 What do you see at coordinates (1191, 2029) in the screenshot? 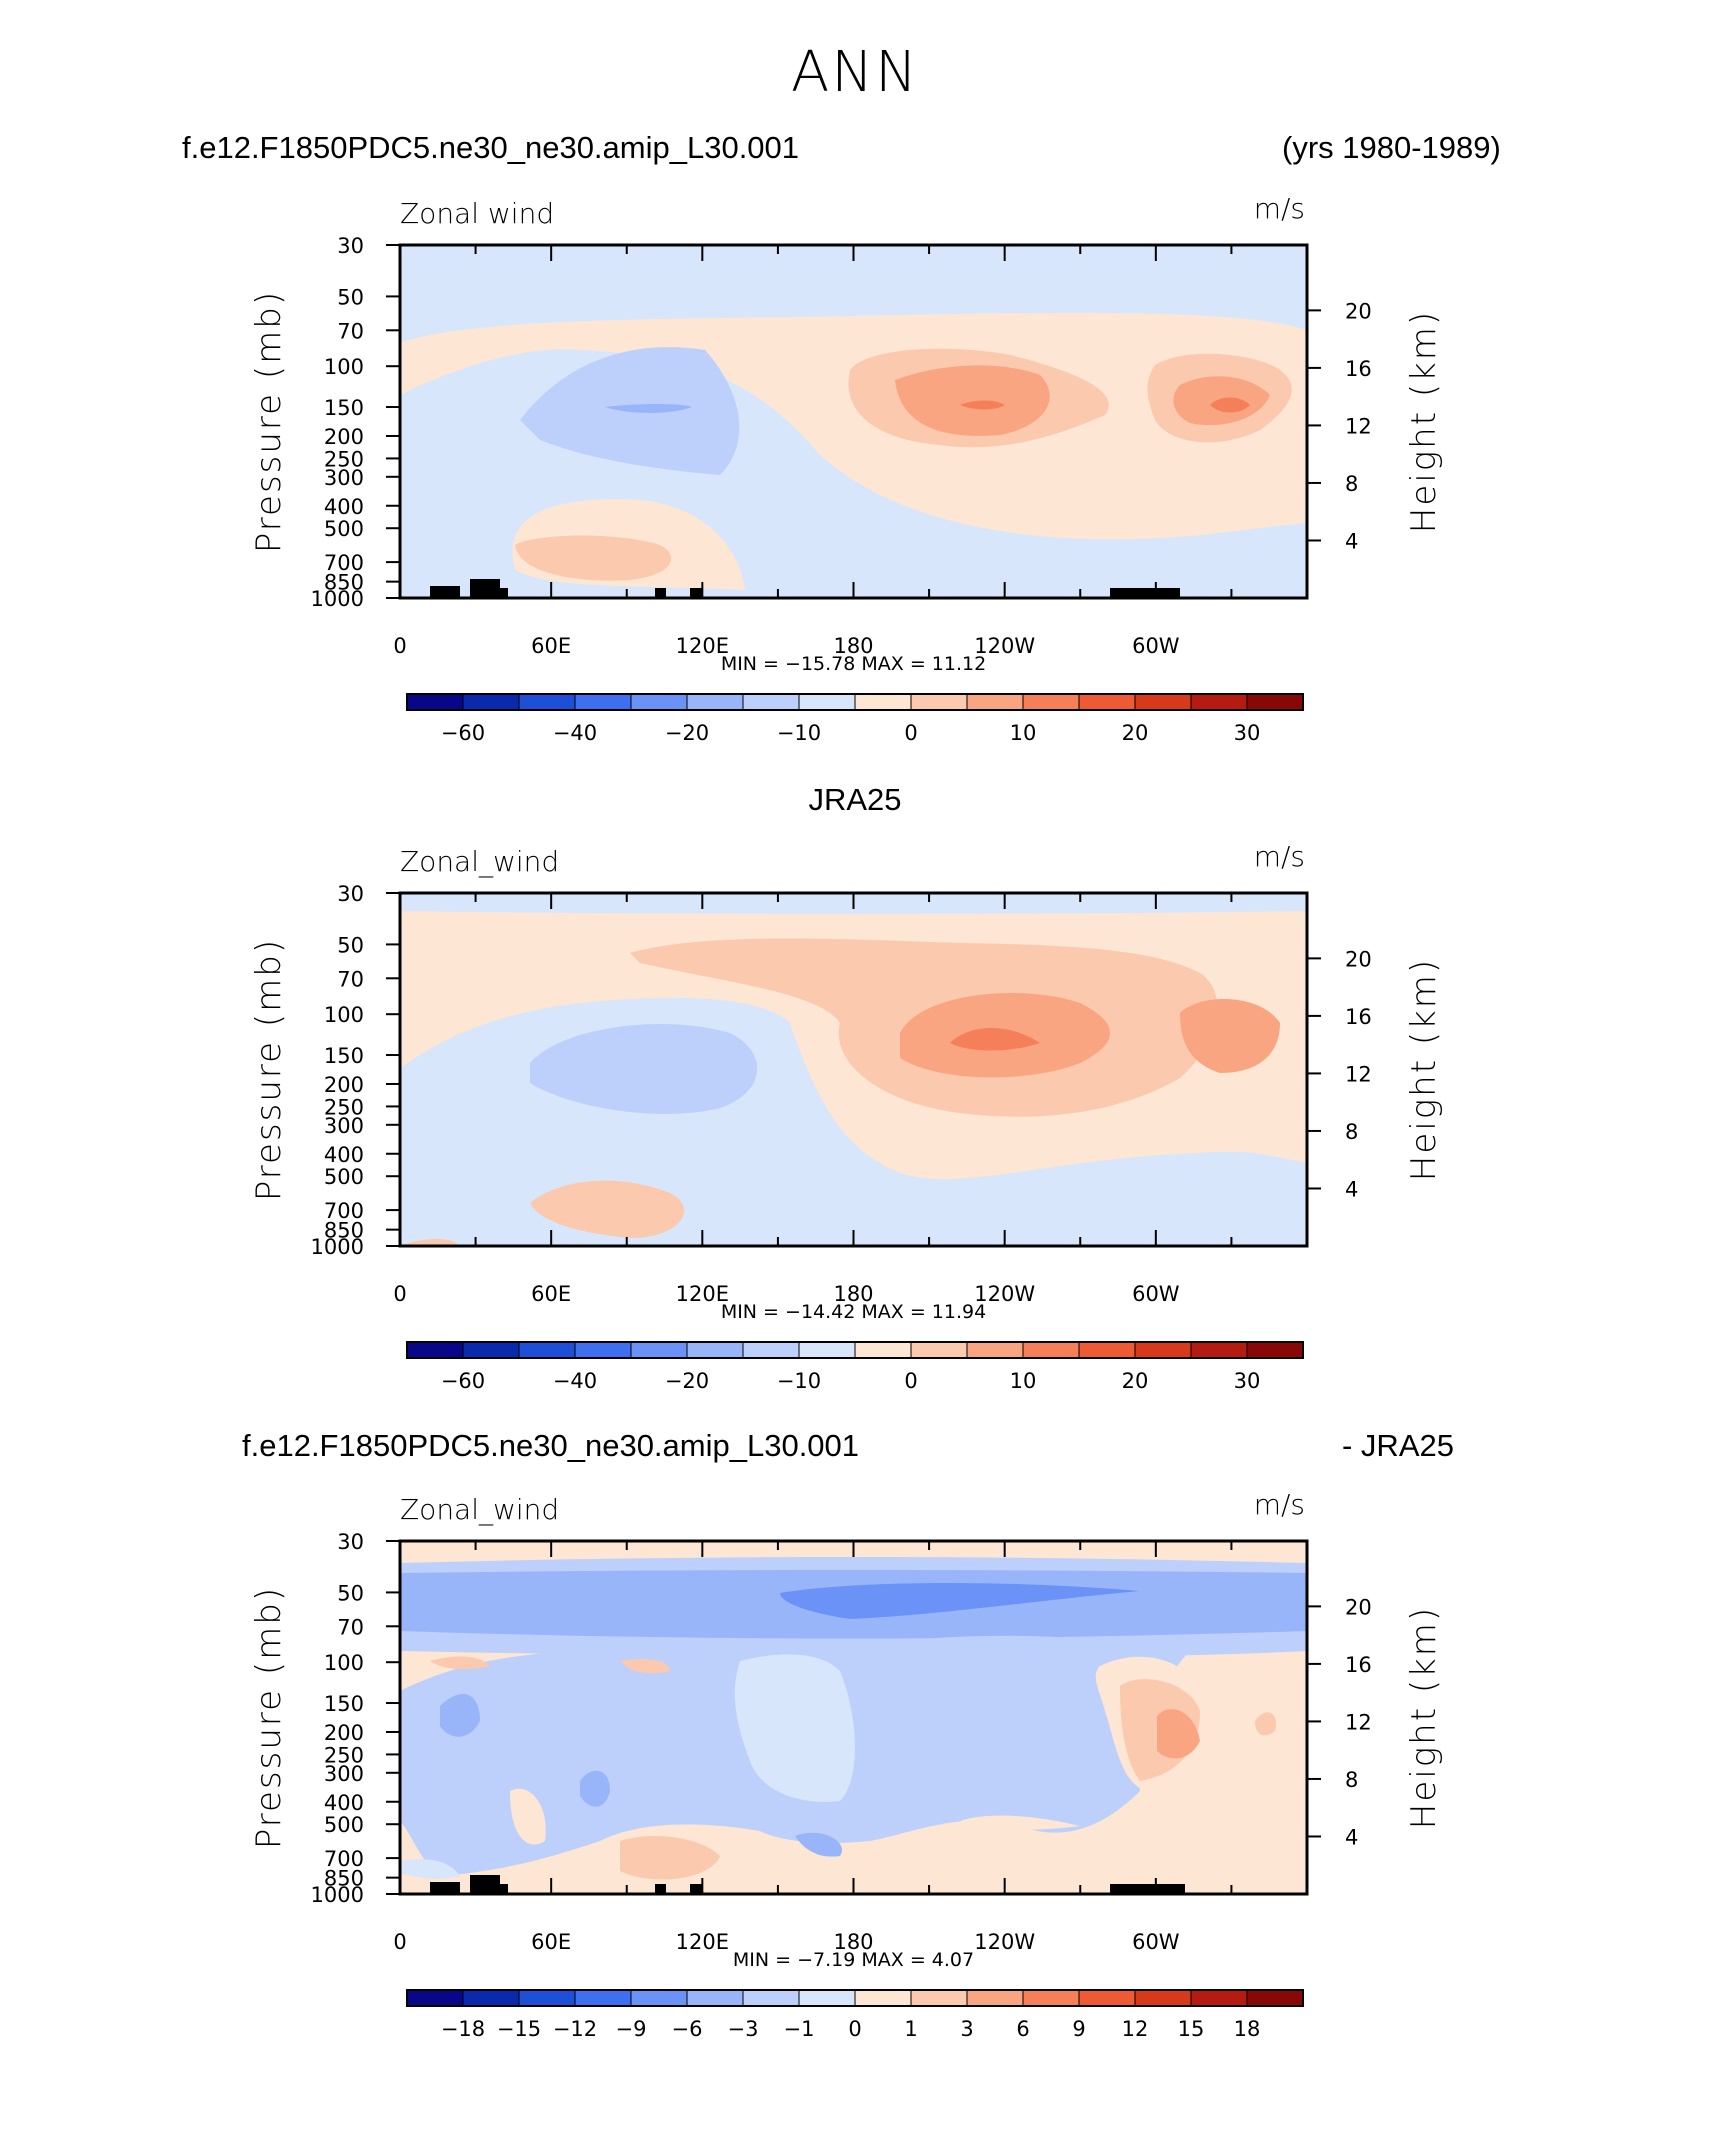
I see `colorbar-label: 15` at bounding box center [1191, 2029].